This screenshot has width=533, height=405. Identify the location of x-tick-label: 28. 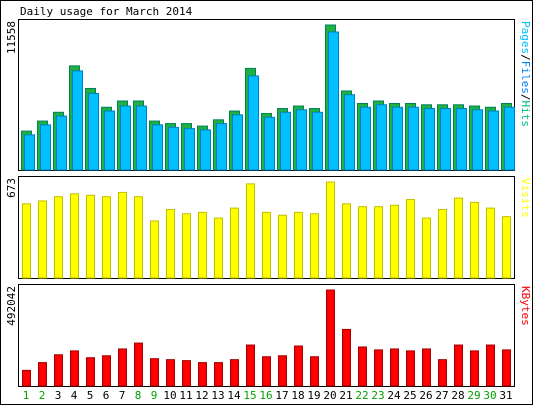
(457, 395).